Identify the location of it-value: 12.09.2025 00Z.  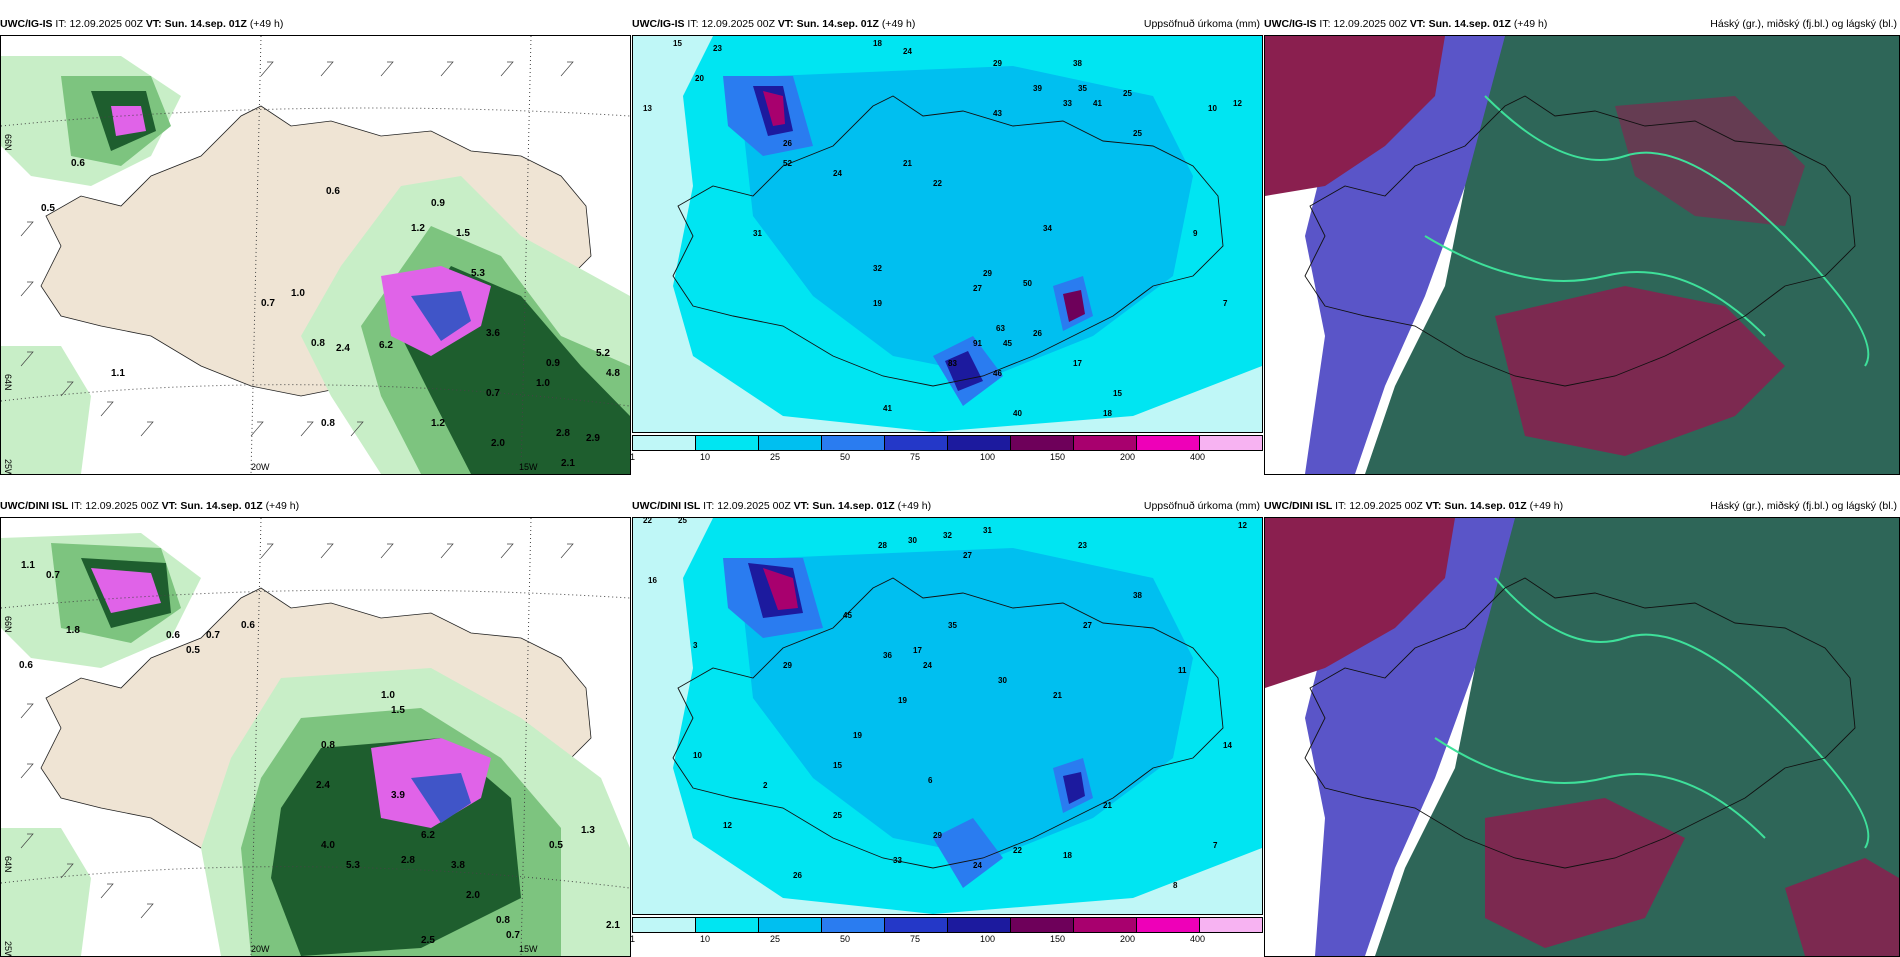
(738, 24).